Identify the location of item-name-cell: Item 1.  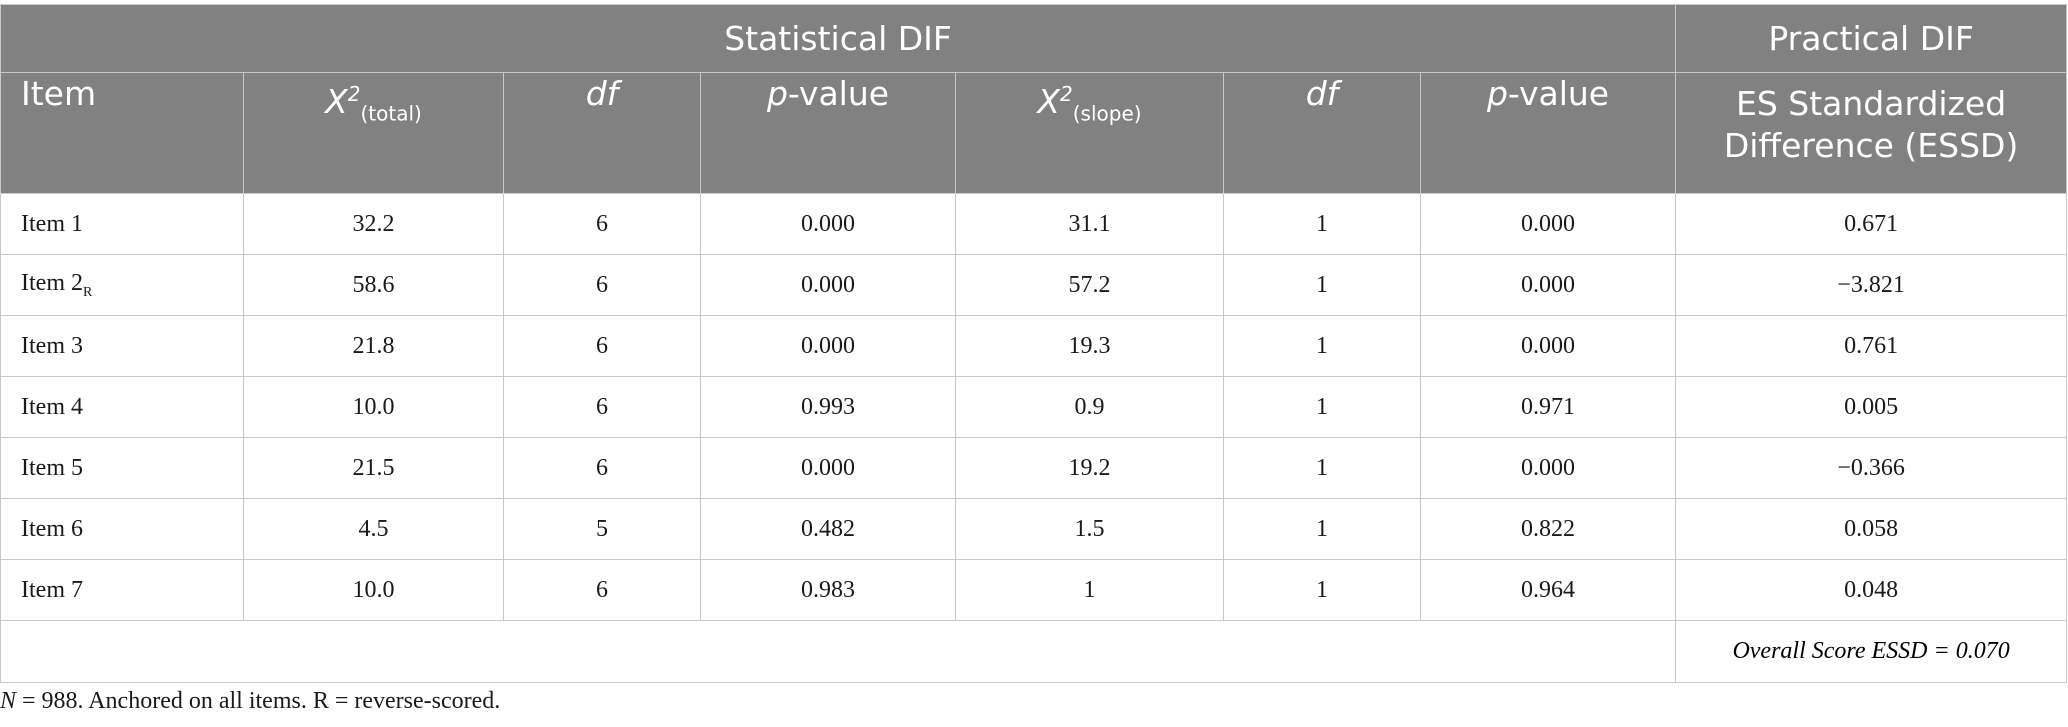
(122, 224).